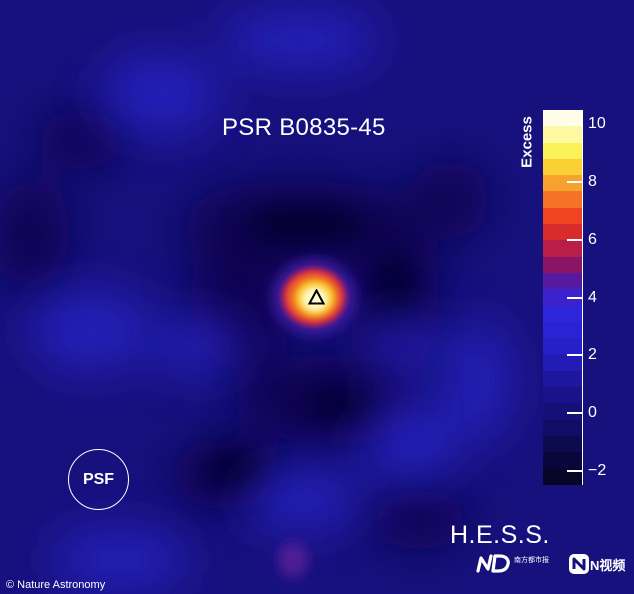 Image resolution: width=634 pixels, height=594 pixels. I want to click on psf-label: PSF, so click(98, 479).